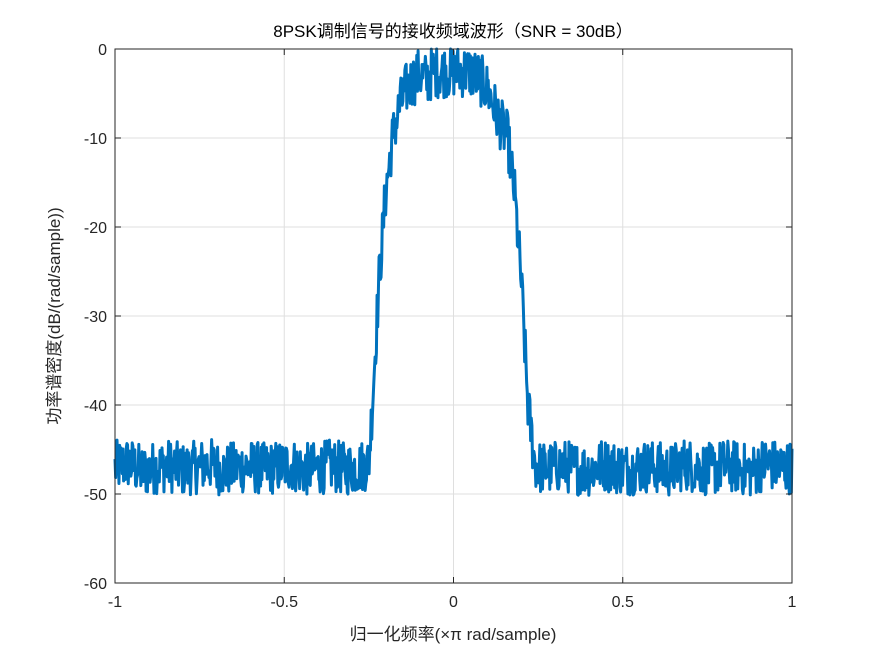  Describe the element at coordinates (95, 495) in the screenshot. I see `y-tick-label: -50` at that location.